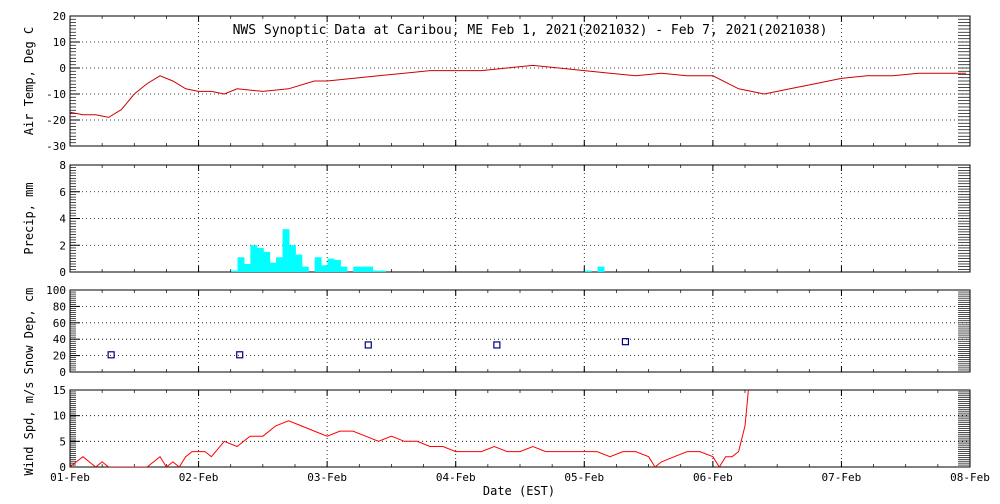 The height and width of the screenshot is (504, 1000). I want to click on y-axis-label: Precip, mm, so click(29, 218).